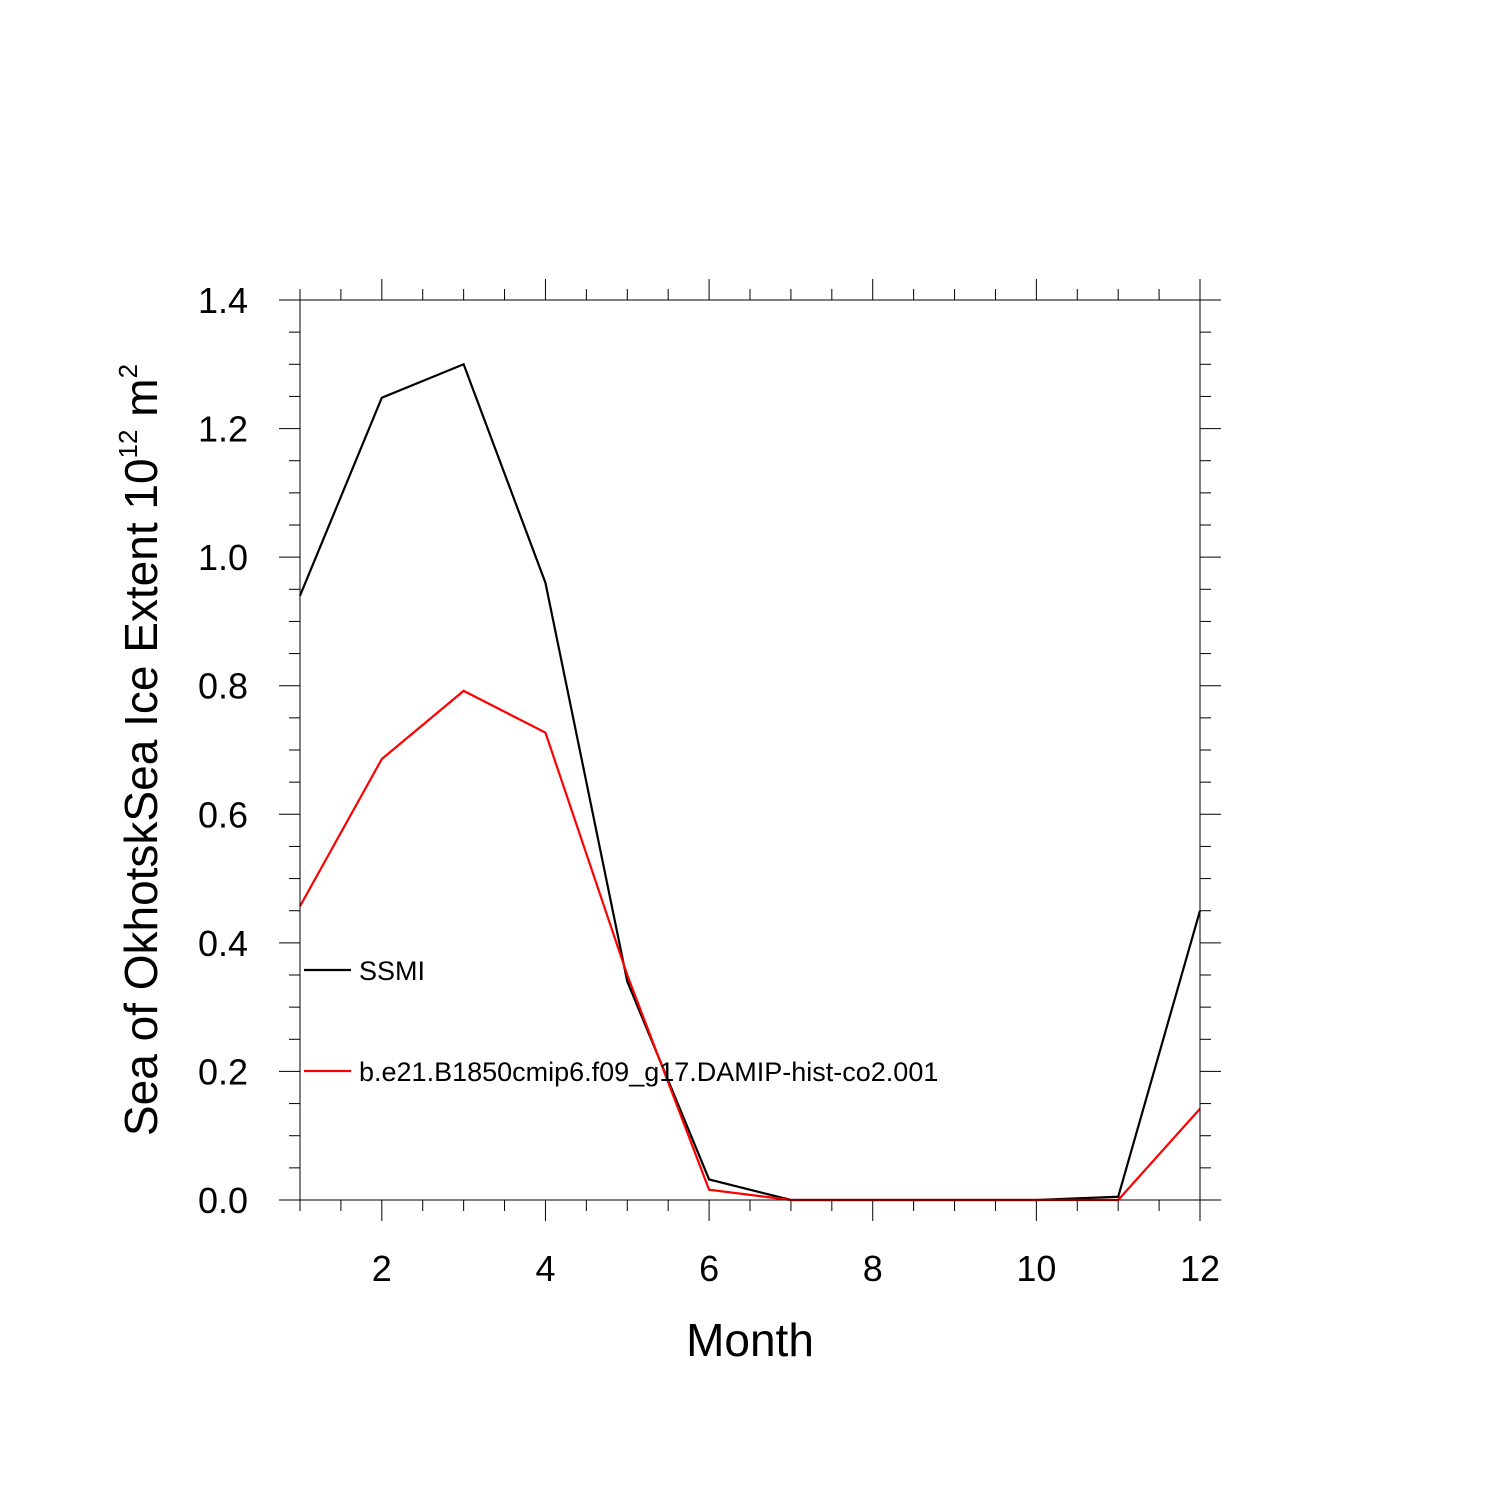 This screenshot has height=1500, width=1500. What do you see at coordinates (796, 1268) in the screenshot?
I see `x-tick-labels: 2 4 6 8 10 12` at bounding box center [796, 1268].